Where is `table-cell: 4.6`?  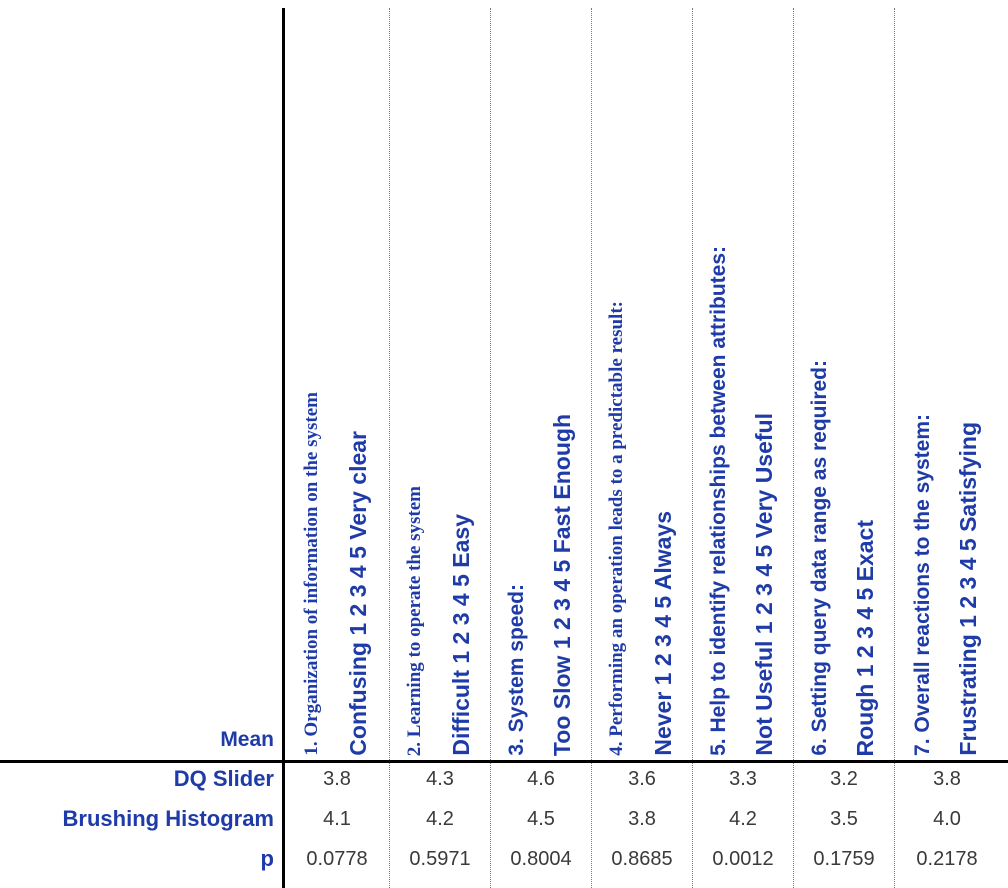 table-cell: 4.6 is located at coordinates (541, 779).